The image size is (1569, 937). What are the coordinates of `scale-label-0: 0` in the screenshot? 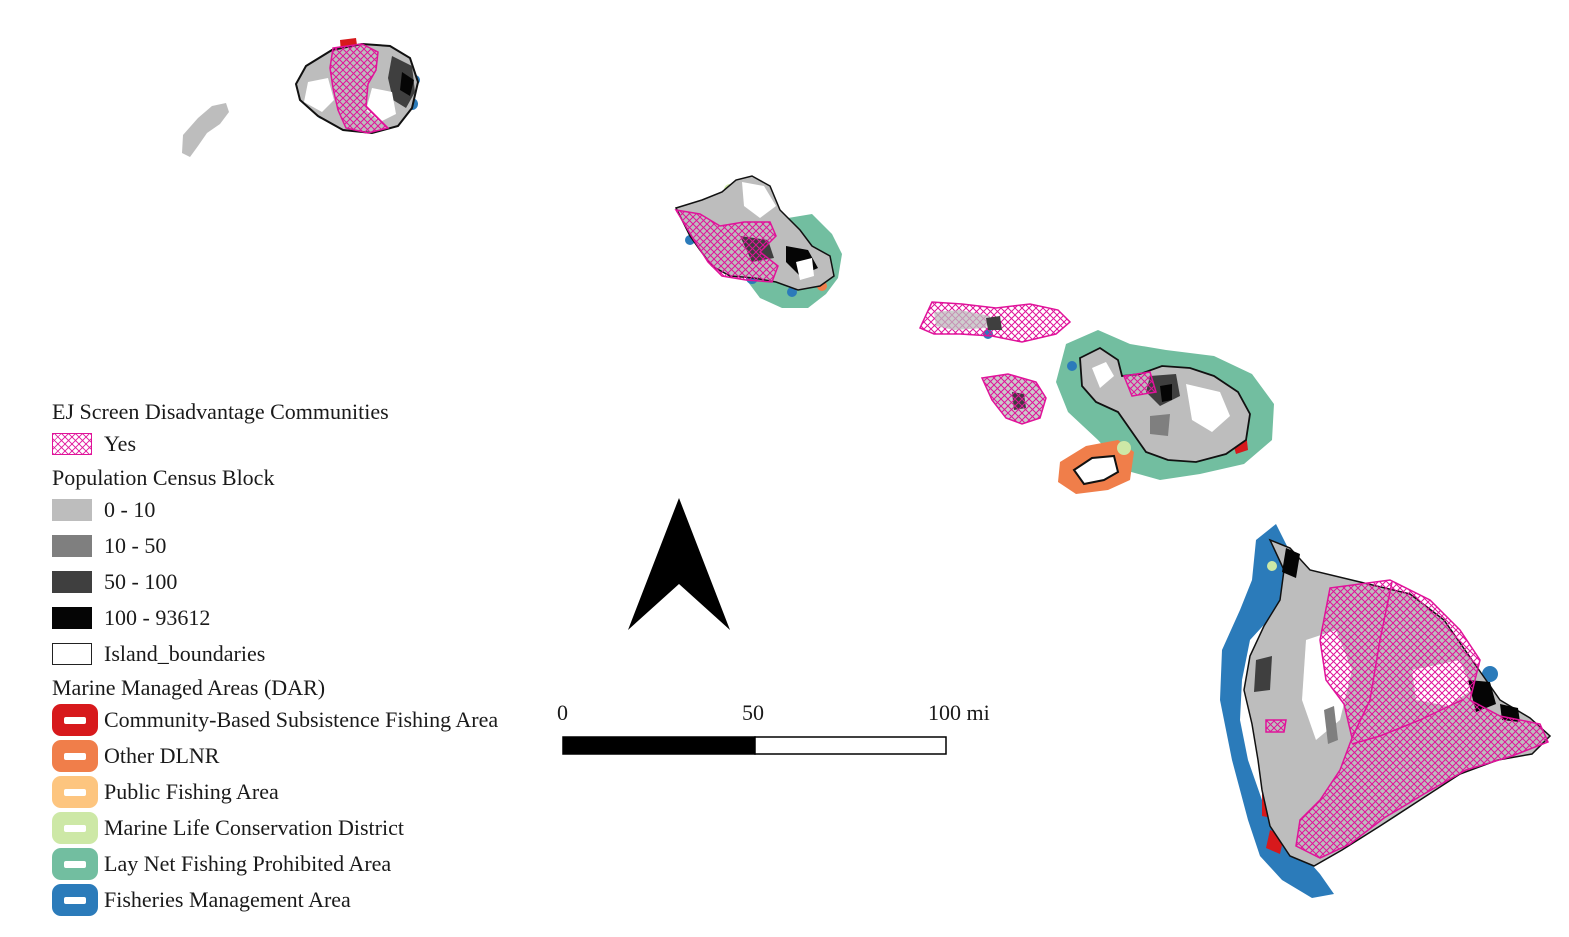 It's located at (562, 712).